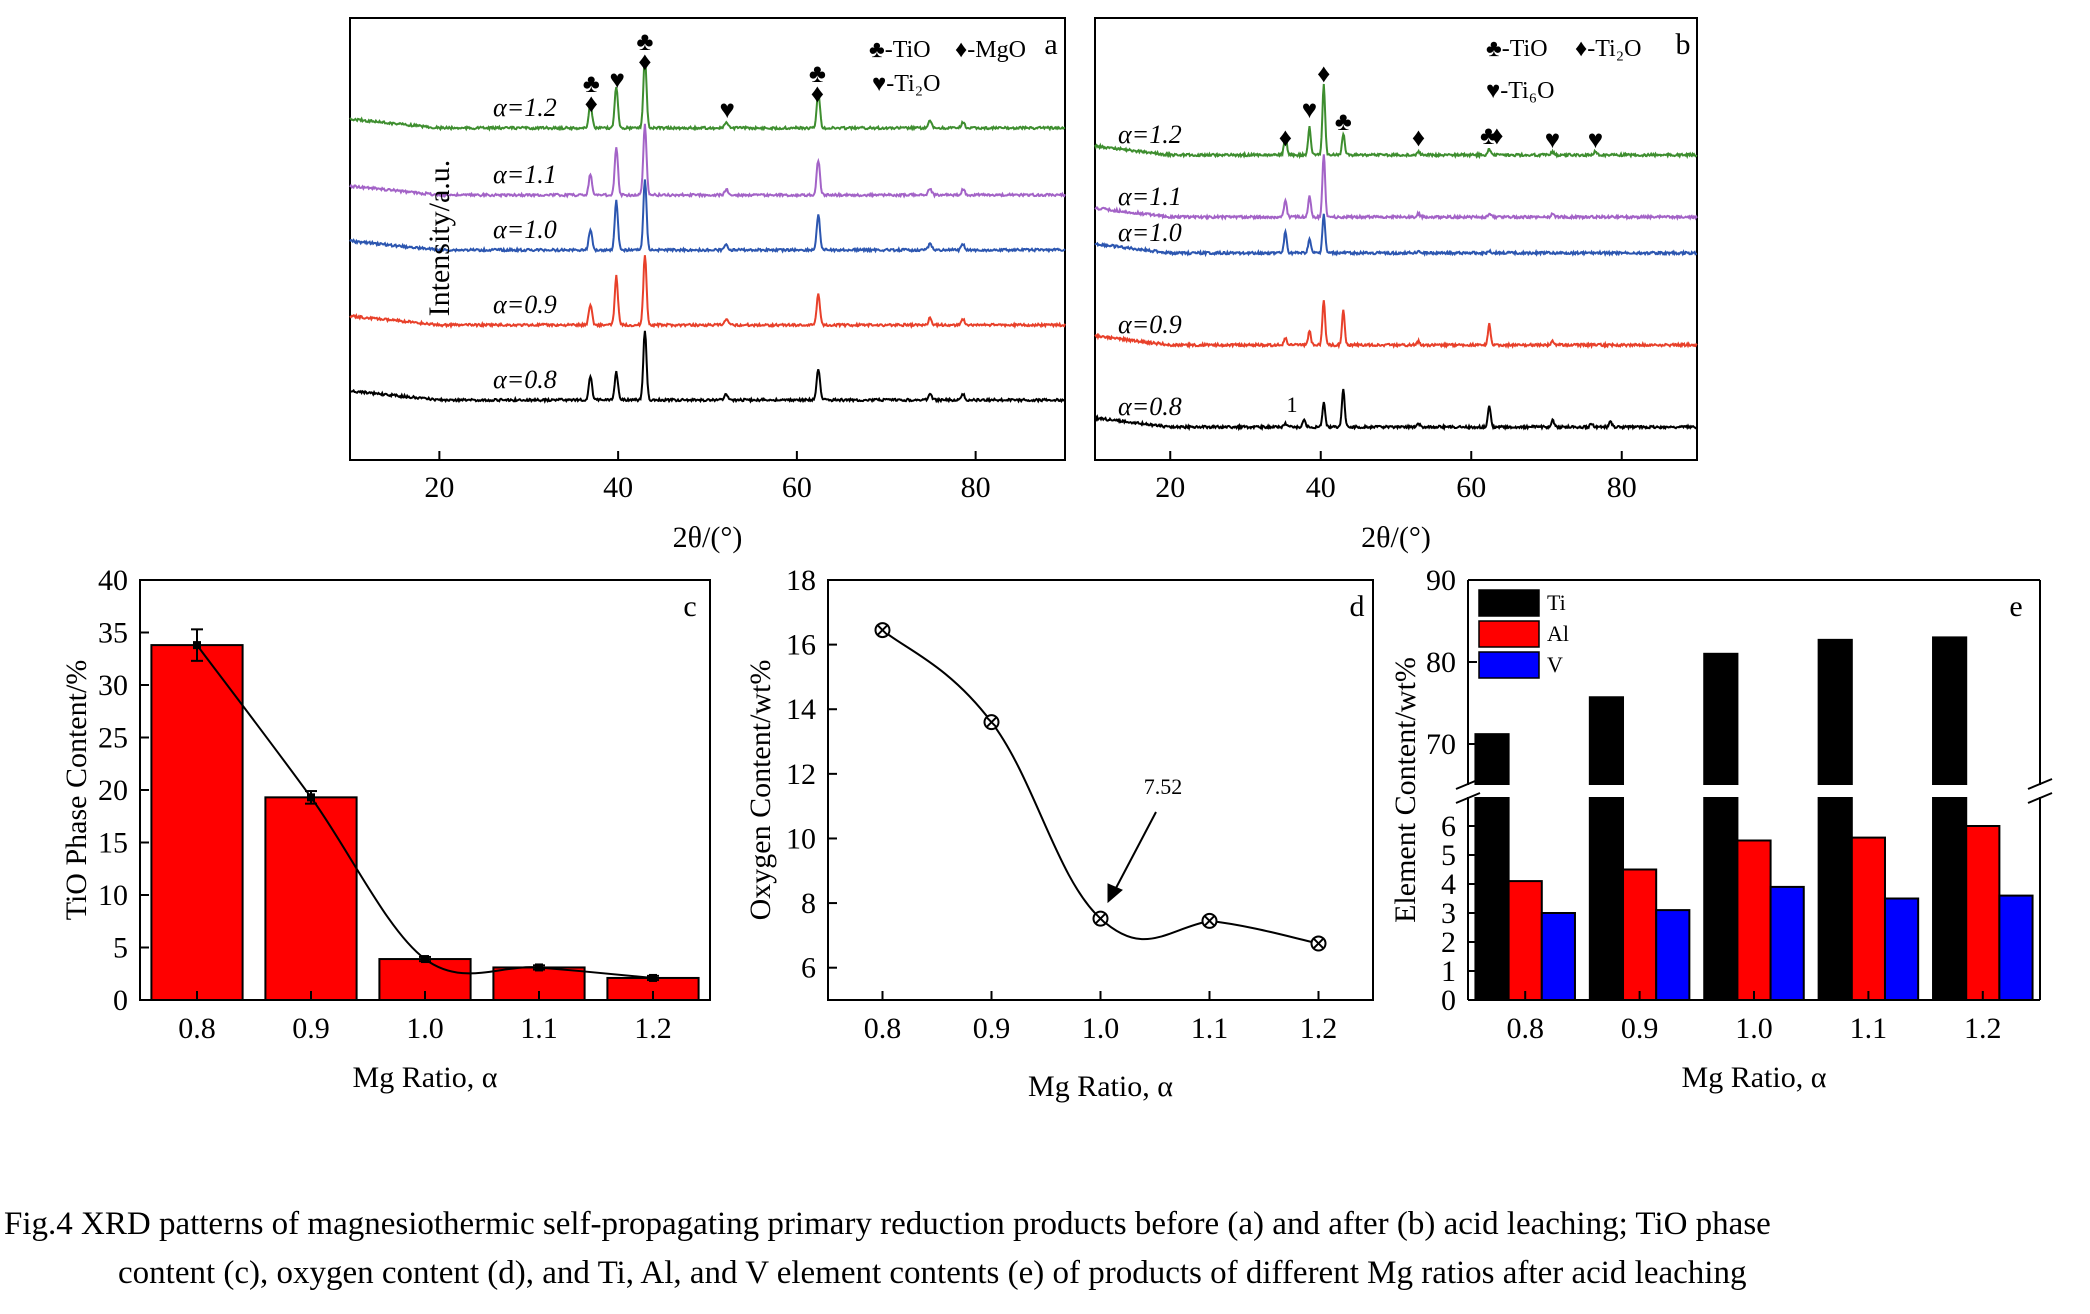 Image resolution: width=2090 pixels, height=1314 pixels. What do you see at coordinates (1396, 239) in the screenshot?
I see `panel-b-frame` at bounding box center [1396, 239].